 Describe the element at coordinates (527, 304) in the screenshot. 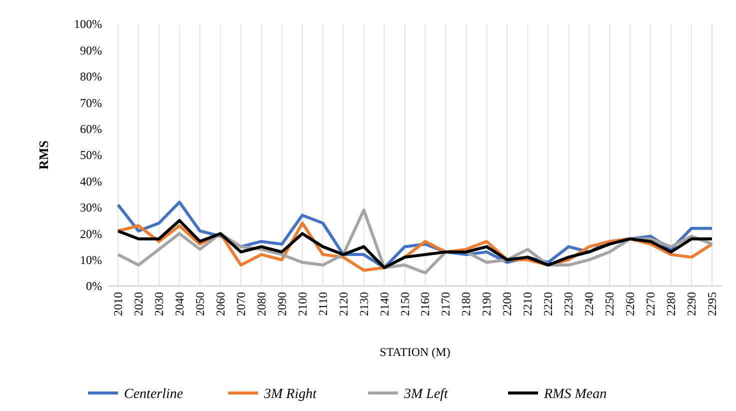

I see `x-tick-label: 2210` at that location.